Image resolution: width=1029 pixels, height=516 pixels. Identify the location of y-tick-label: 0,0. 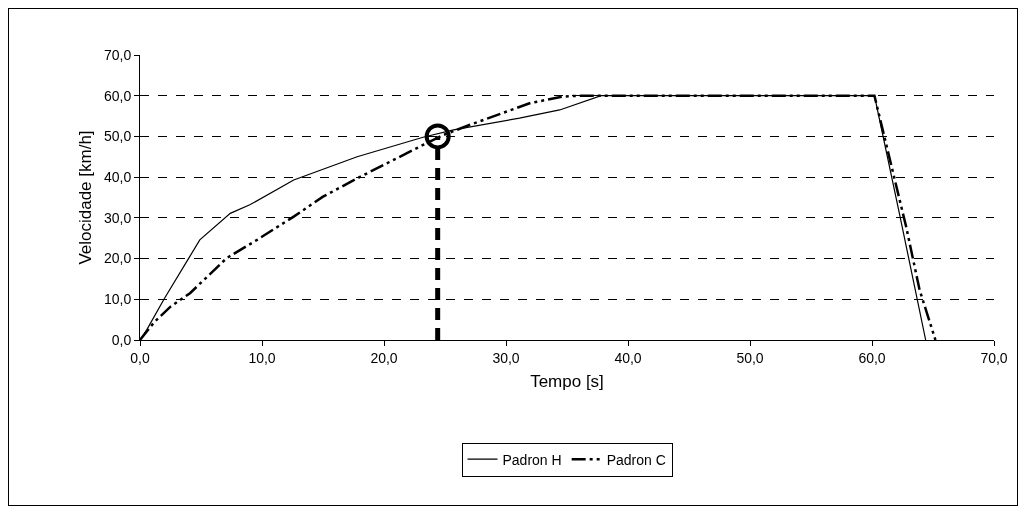
(121, 339).